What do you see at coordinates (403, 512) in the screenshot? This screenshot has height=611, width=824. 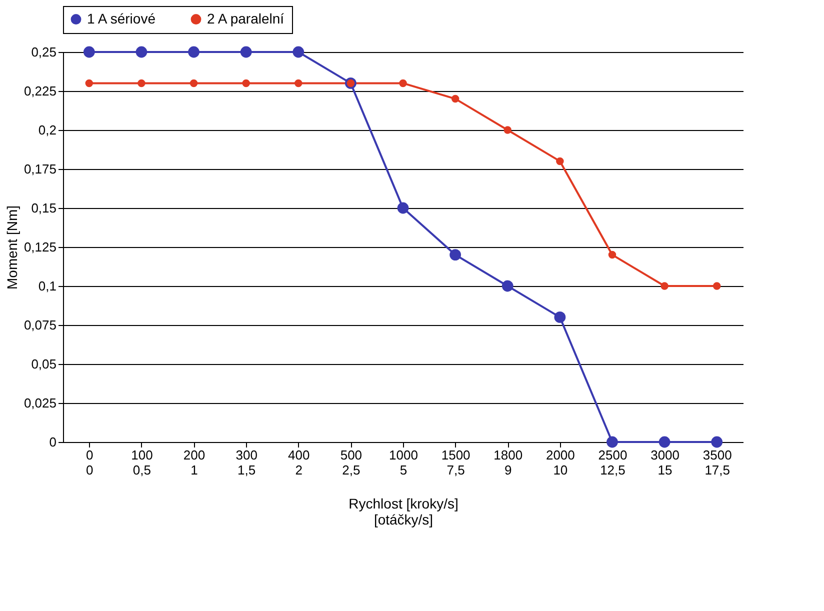 I see `x-axis-title: Rychlost [kroky/s] [otáčky/s]` at bounding box center [403, 512].